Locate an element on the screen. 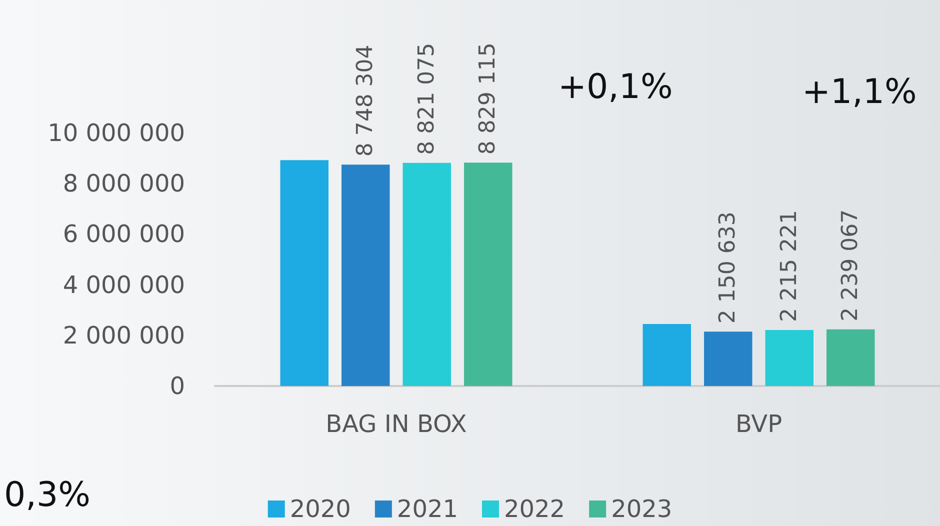 The height and width of the screenshot is (526, 940). x-tick-label: BAG IN BOX is located at coordinates (396, 424).